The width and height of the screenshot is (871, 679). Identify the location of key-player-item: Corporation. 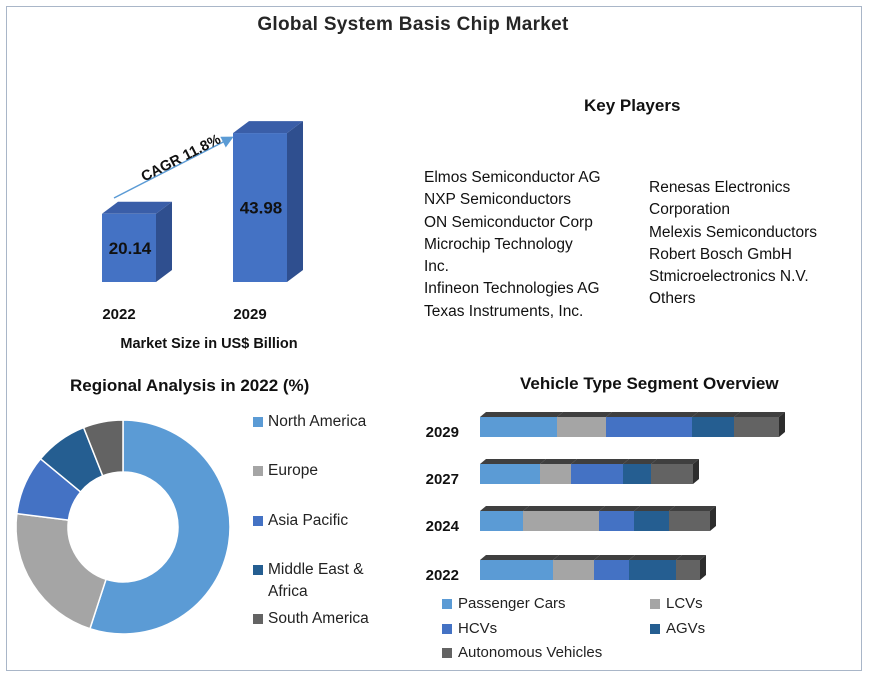
(689, 210).